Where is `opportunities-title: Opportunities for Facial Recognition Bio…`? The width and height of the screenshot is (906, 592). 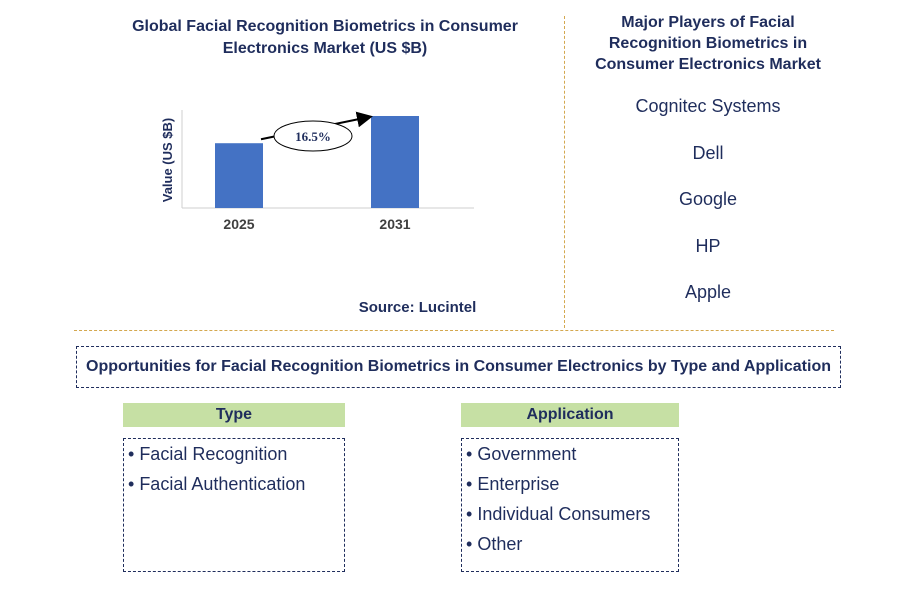
opportunities-title: Opportunities for Facial Recognition Bio… is located at coordinates (458, 367).